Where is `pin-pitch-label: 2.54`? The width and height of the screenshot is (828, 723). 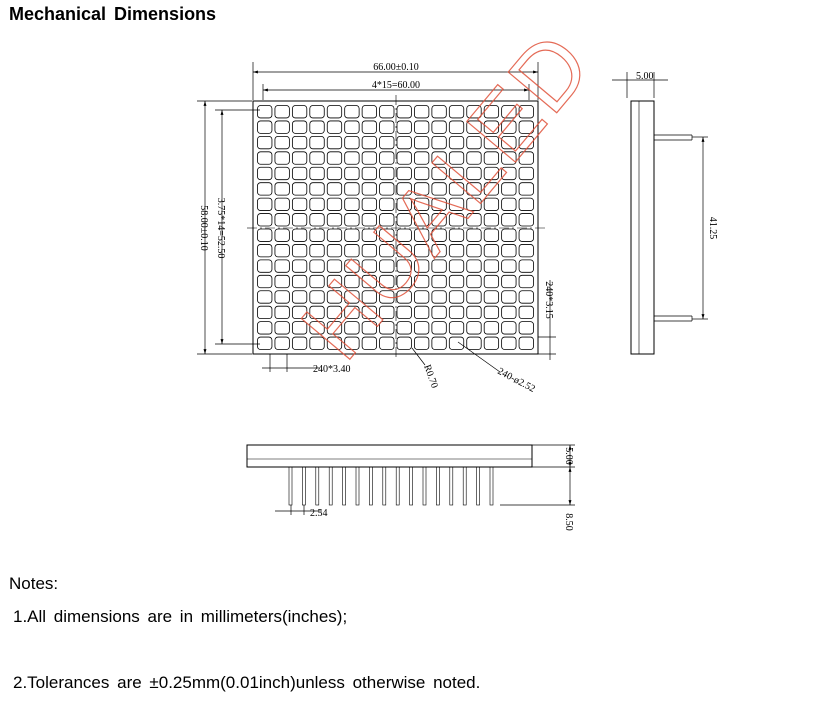 pin-pitch-label: 2.54 is located at coordinates (319, 513).